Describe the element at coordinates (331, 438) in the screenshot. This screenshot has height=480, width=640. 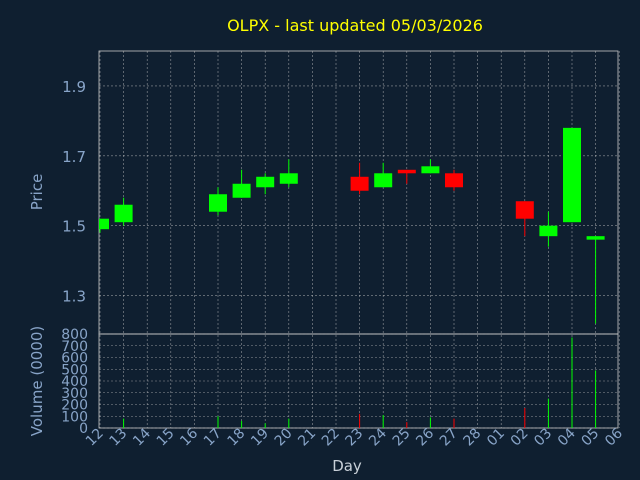
I see `x-tick-label: 22` at that location.